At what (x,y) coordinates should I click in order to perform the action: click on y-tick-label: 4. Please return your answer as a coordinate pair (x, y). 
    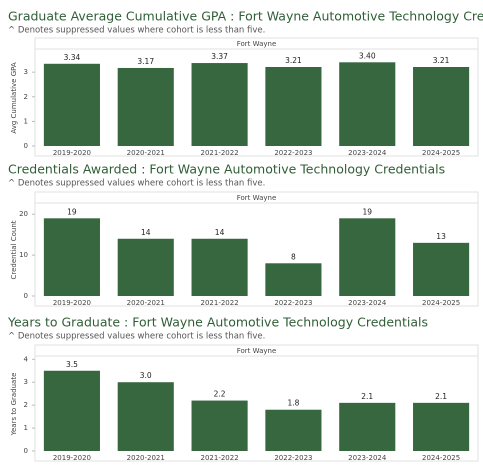
    Looking at the image, I should click on (26, 359).